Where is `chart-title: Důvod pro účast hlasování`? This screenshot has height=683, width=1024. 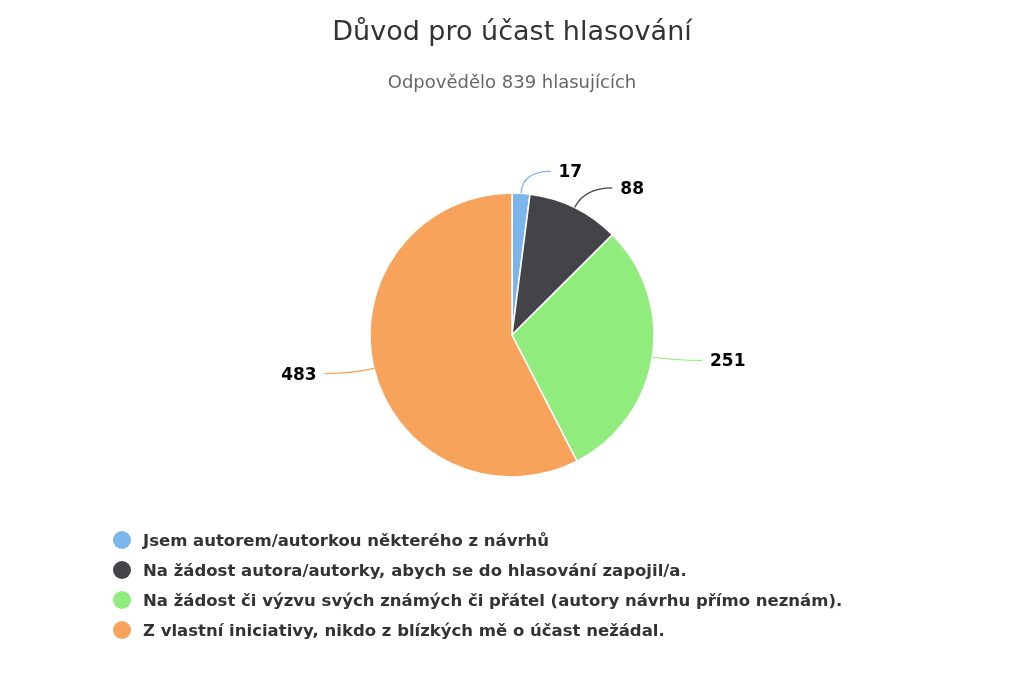
chart-title: Důvod pro účast hlasování is located at coordinates (513, 30).